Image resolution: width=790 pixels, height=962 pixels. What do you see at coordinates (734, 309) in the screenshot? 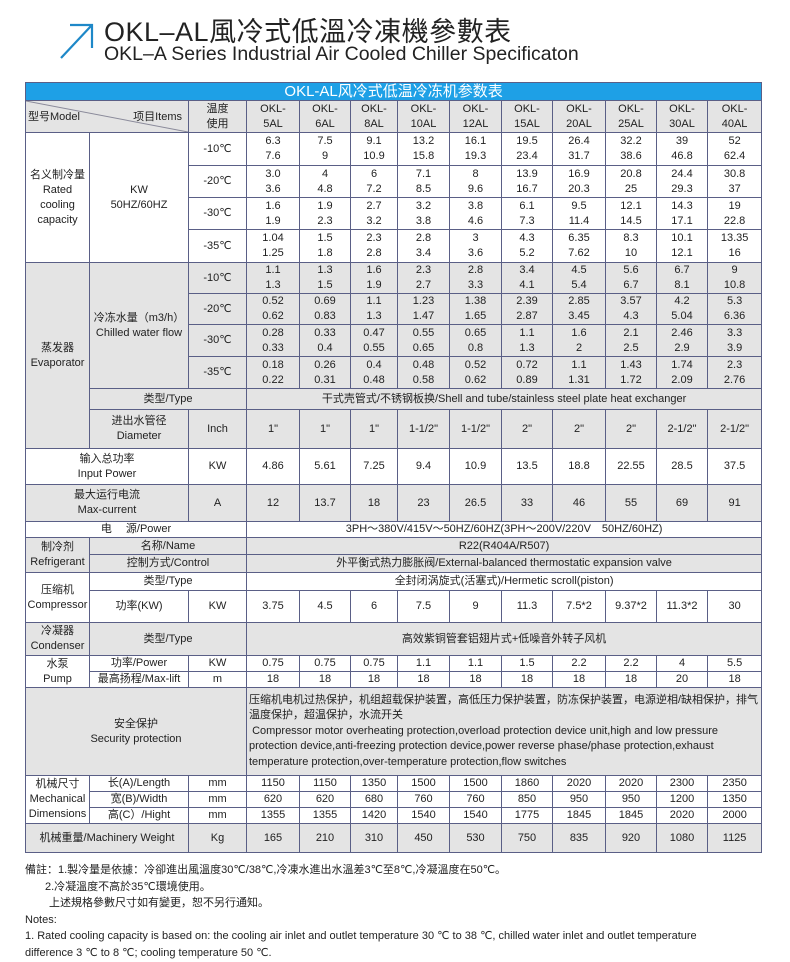
I see `water-flow-value: 5.3 6.36` at bounding box center [734, 309].